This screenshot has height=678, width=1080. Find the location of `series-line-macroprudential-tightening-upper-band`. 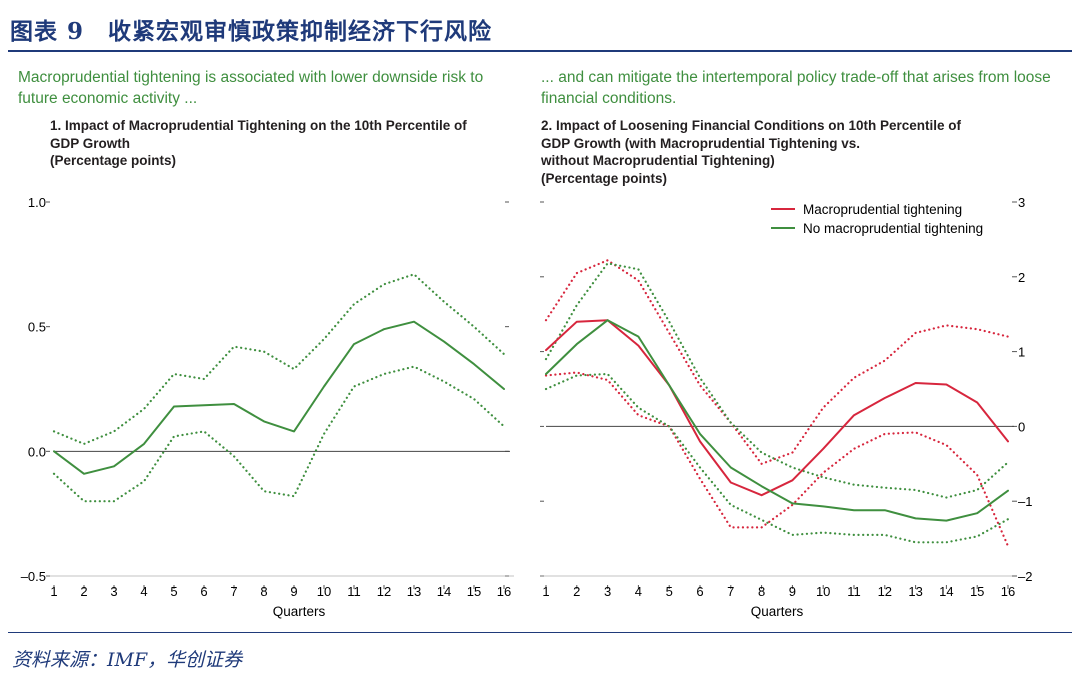

series-line-macroprudential-tightening-upper-band is located at coordinates (777, 362).